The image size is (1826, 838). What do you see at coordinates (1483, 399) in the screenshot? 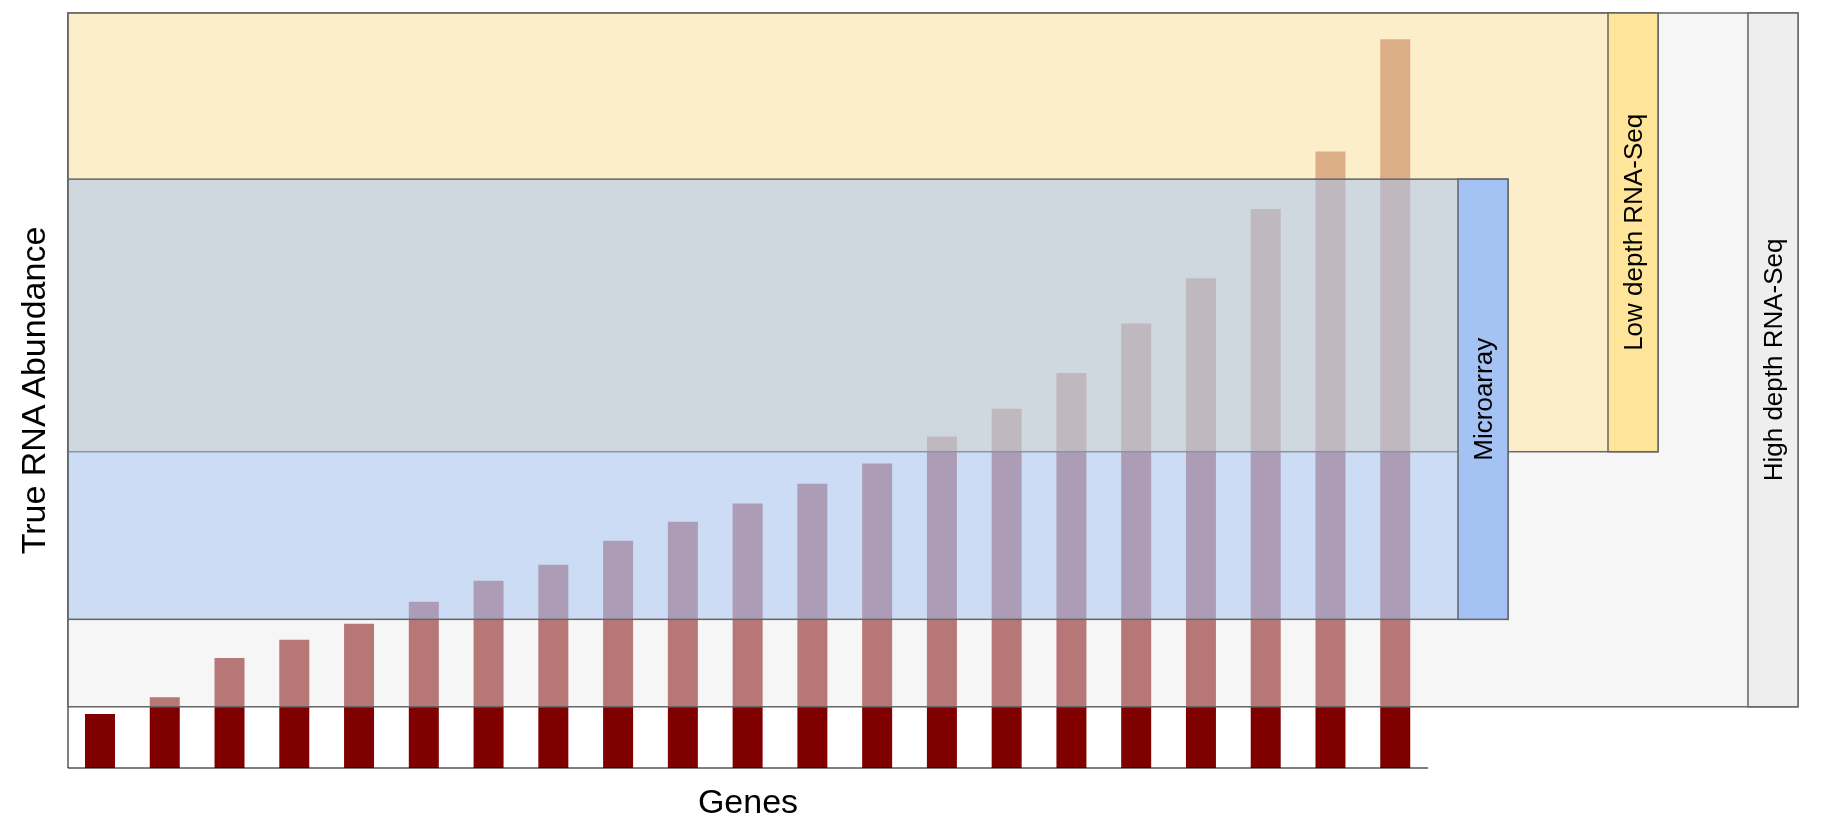
I see `band-label: Microarray` at bounding box center [1483, 399].